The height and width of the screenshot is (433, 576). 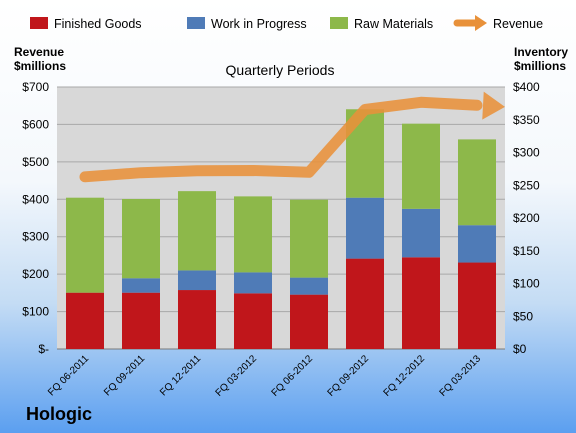 I want to click on y-right-tick-label: $50, so click(x=523, y=316).